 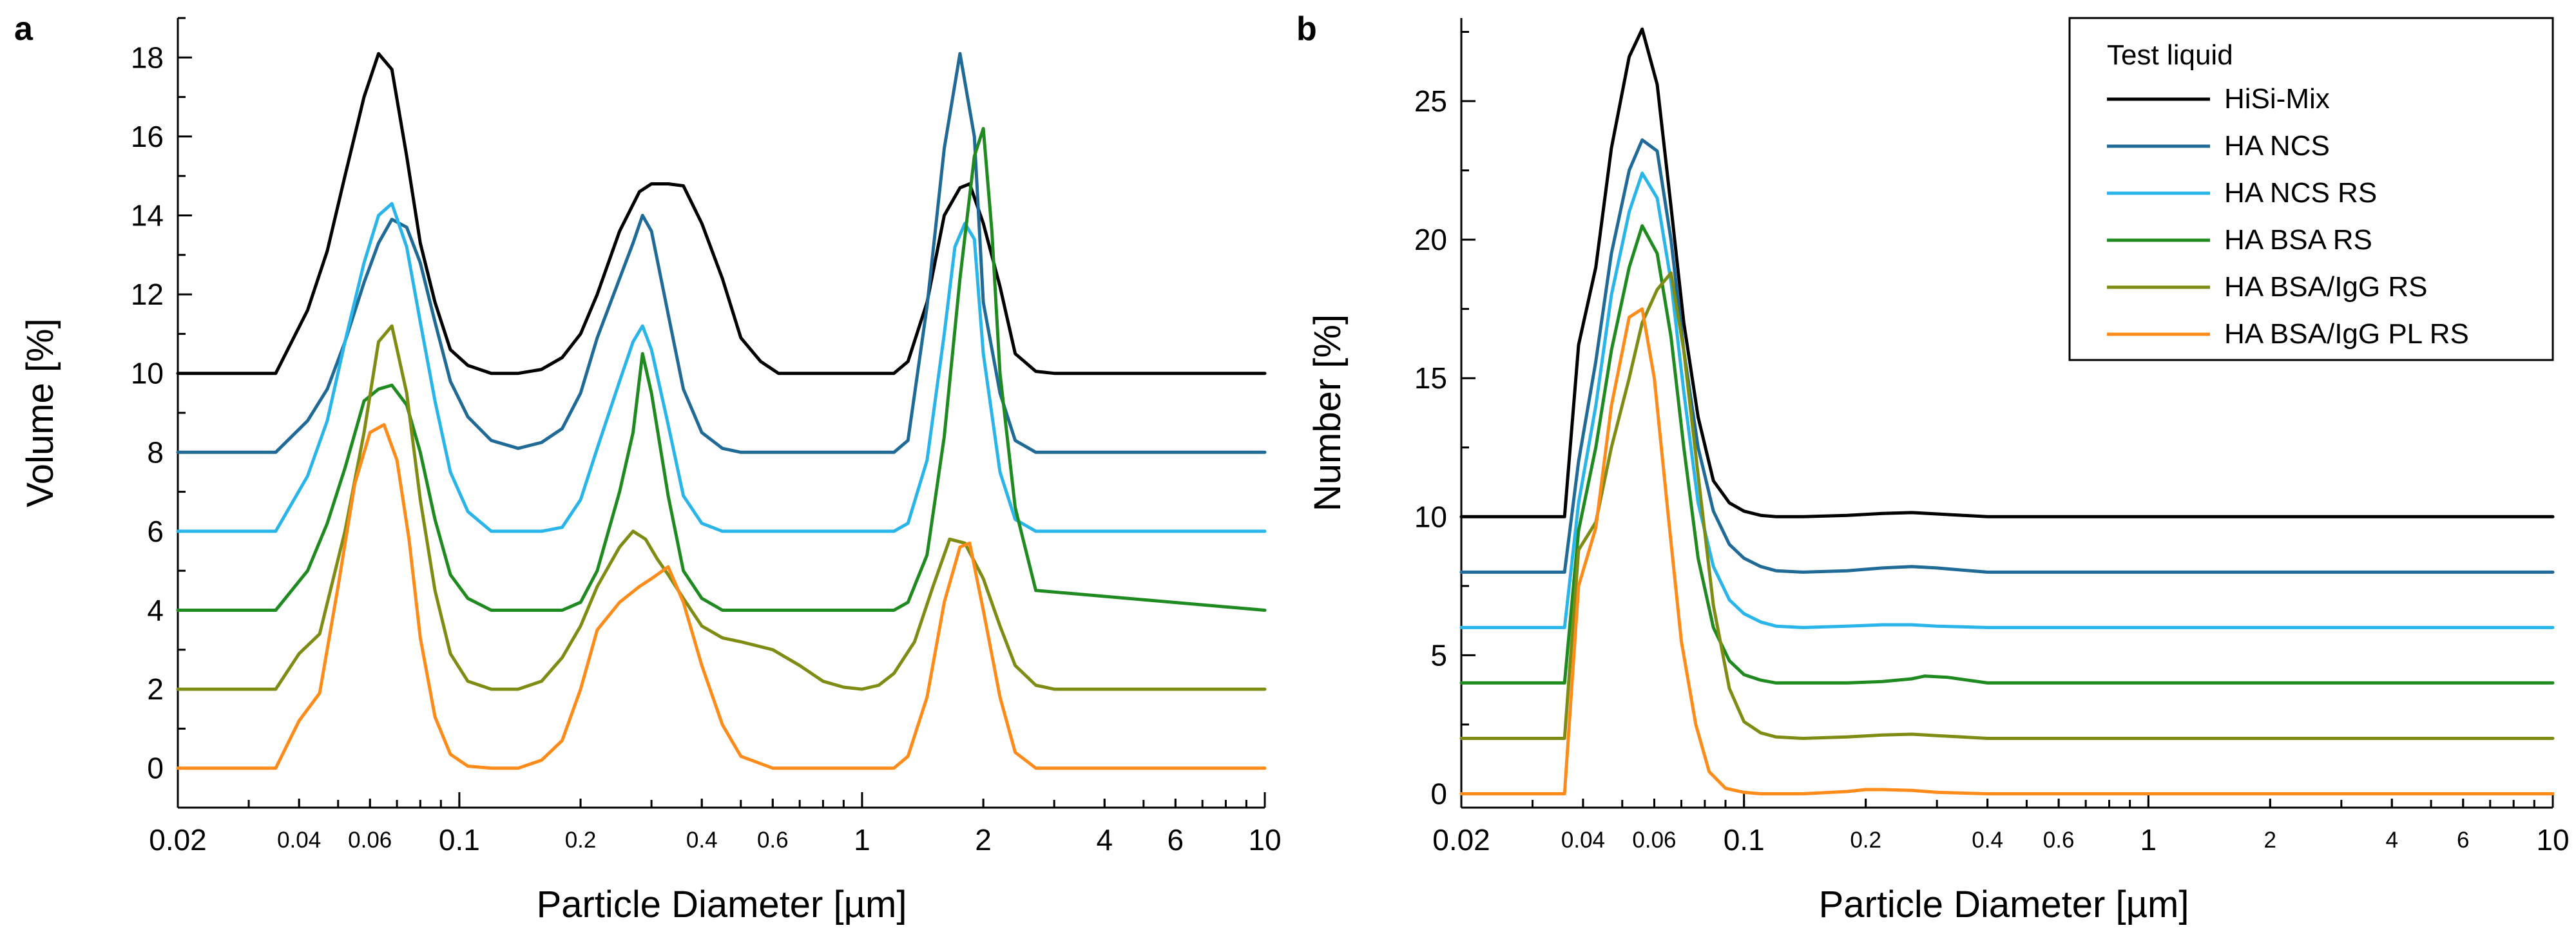 I want to click on y-tick-label: 15, so click(x=1431, y=378).